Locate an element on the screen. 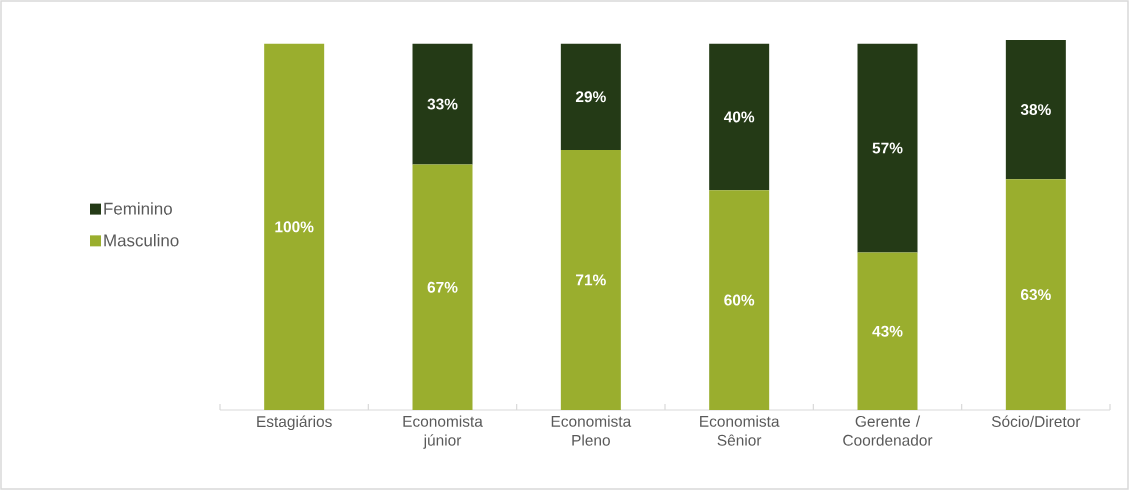  legend-label: Feminino is located at coordinates (138, 208).